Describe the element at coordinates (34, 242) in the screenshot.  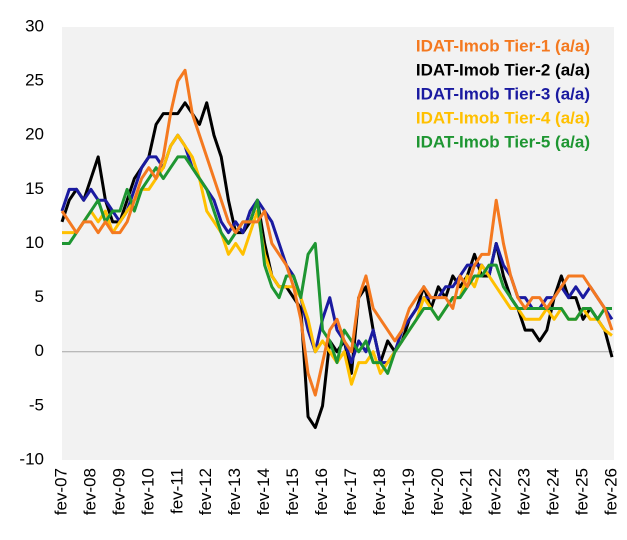
I see `y-tick-label: 10` at that location.